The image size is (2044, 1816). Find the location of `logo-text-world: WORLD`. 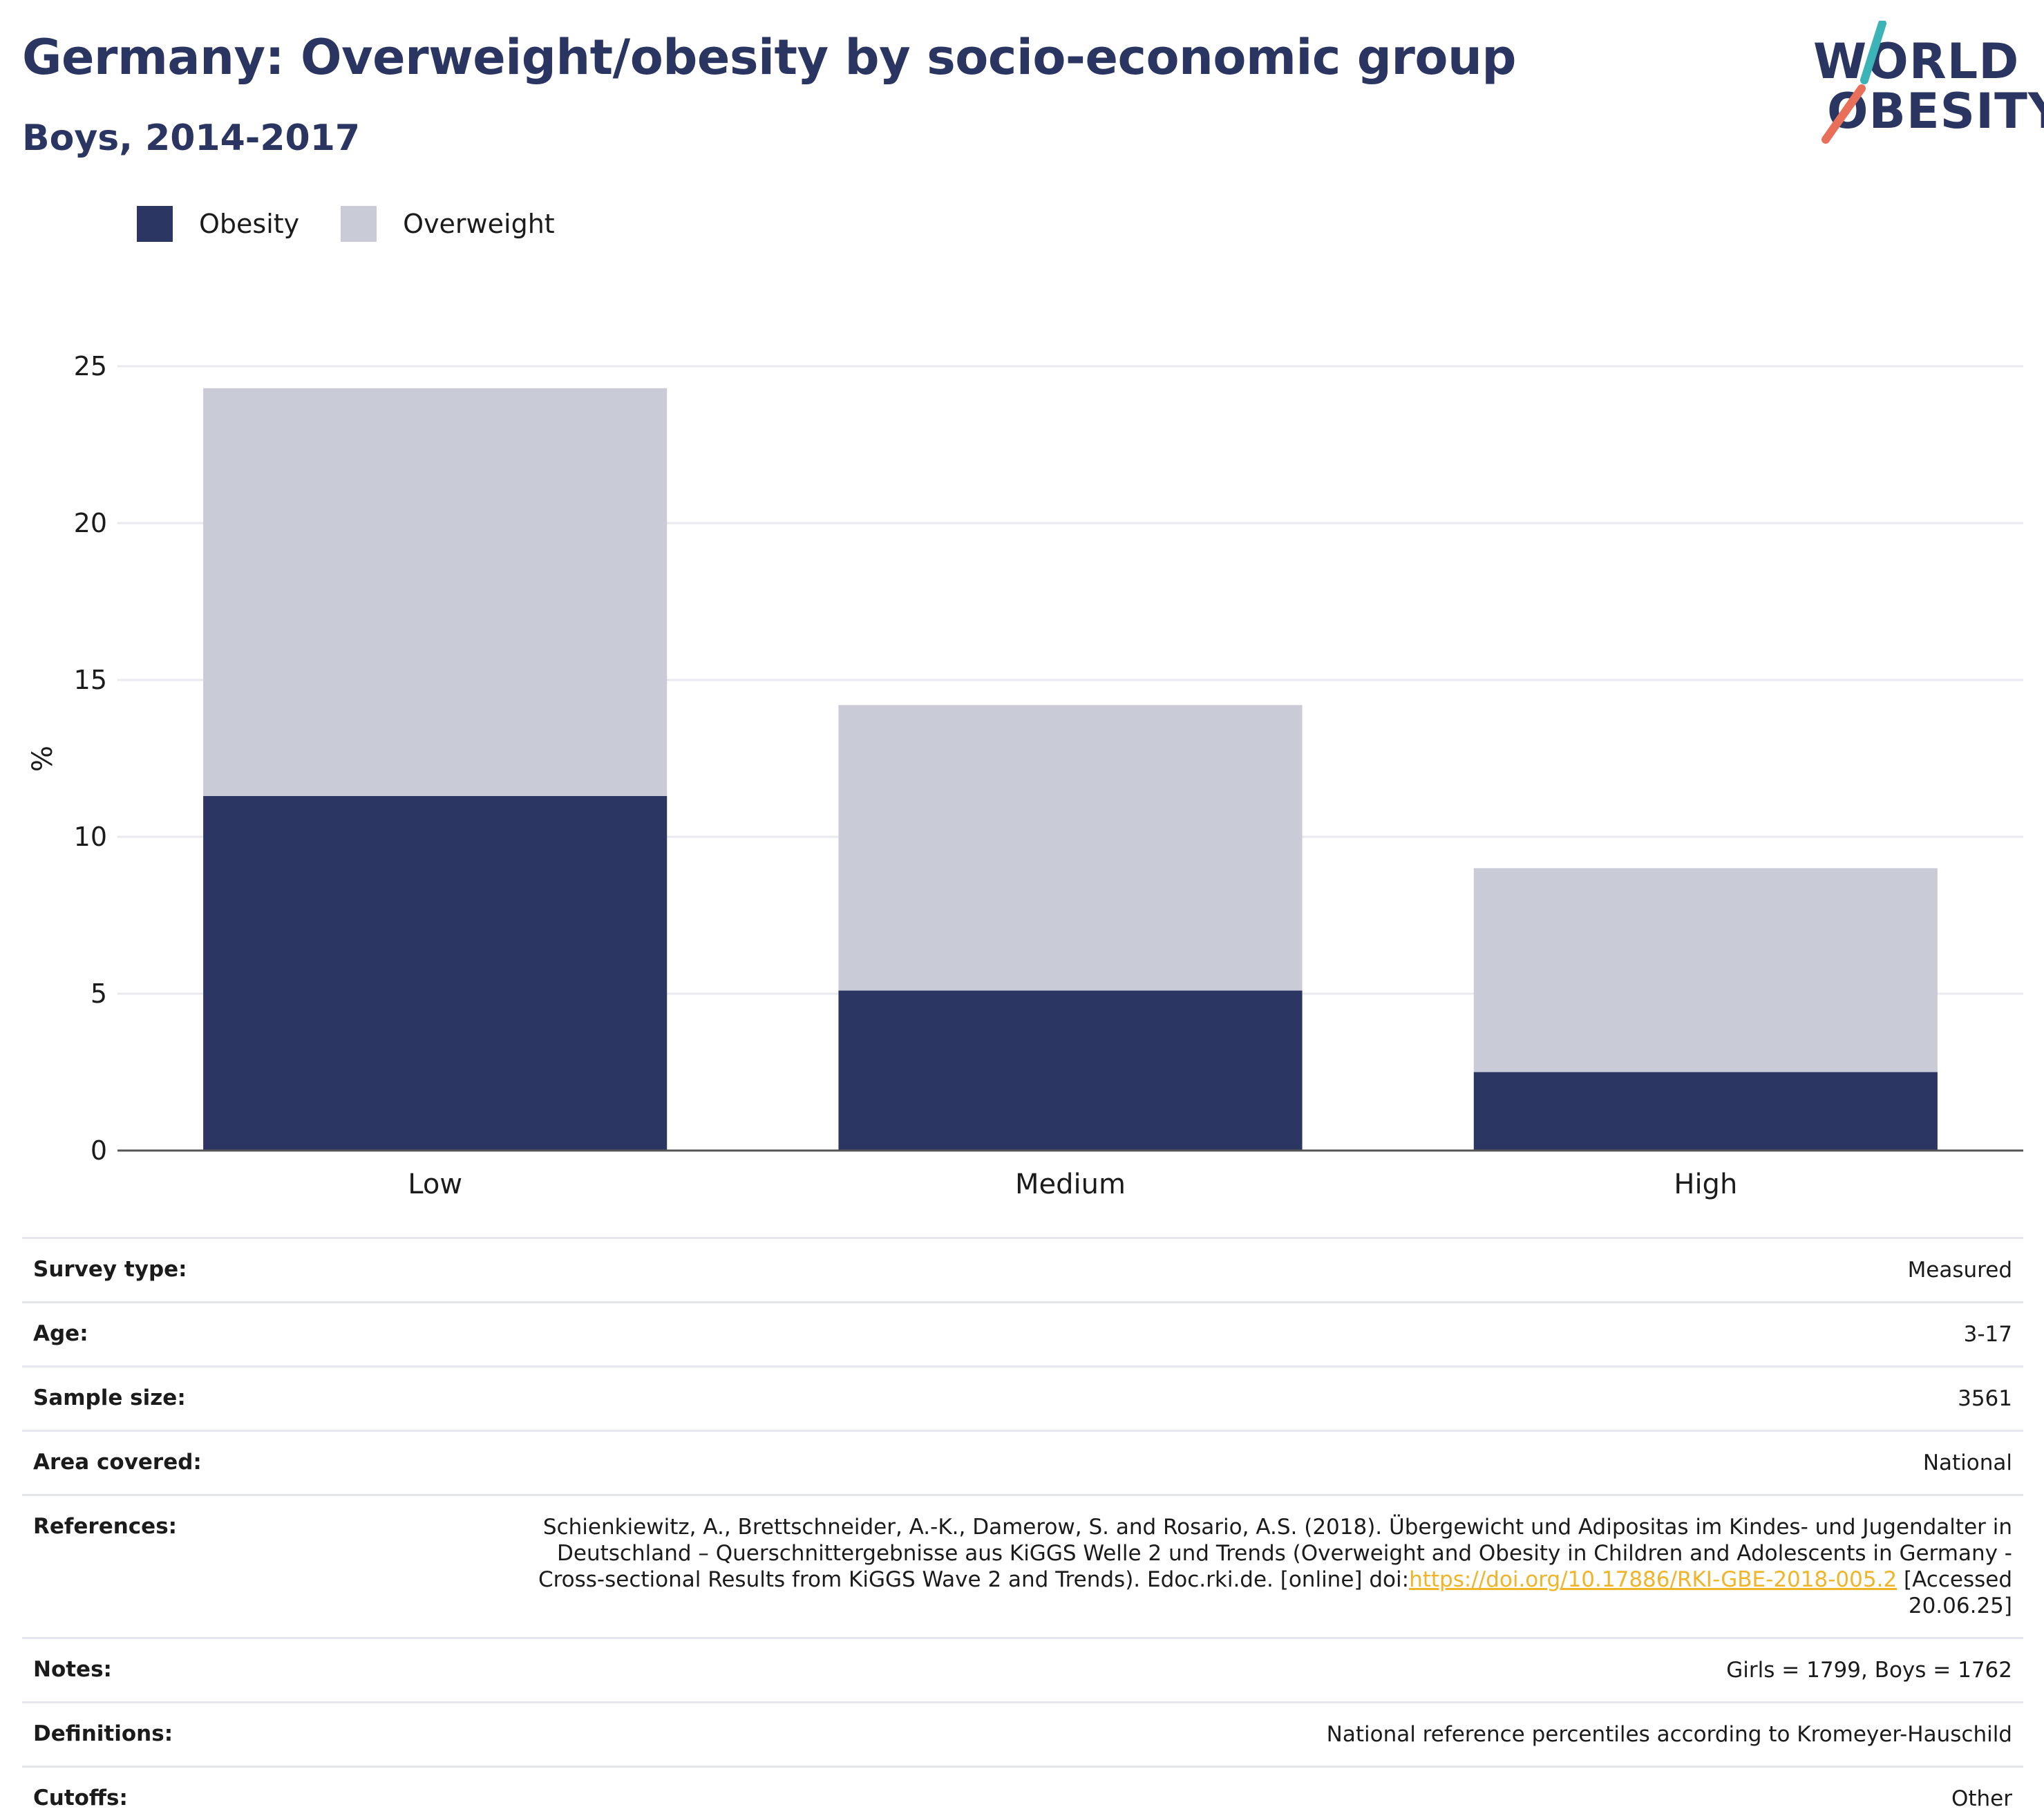

logo-text-world: WORLD is located at coordinates (1916, 61).